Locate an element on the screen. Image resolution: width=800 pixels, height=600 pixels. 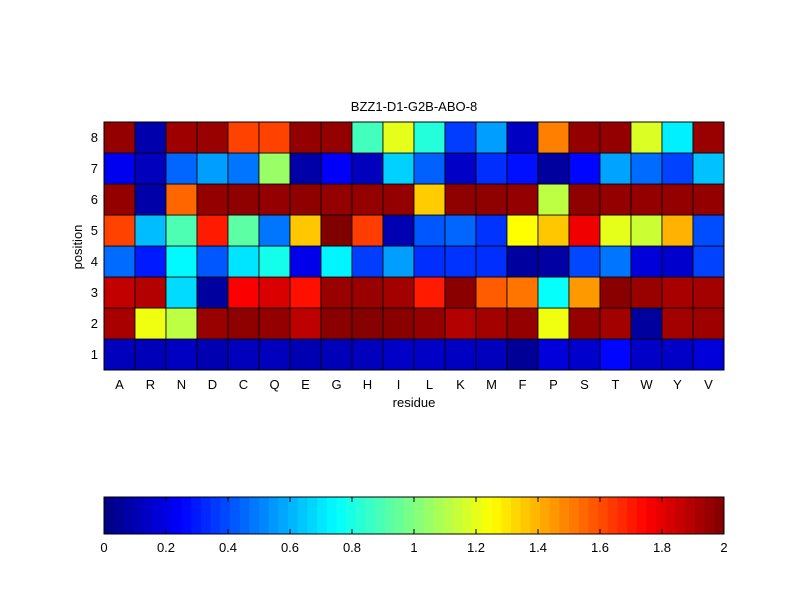
x-tick-label: C is located at coordinates (243, 384).